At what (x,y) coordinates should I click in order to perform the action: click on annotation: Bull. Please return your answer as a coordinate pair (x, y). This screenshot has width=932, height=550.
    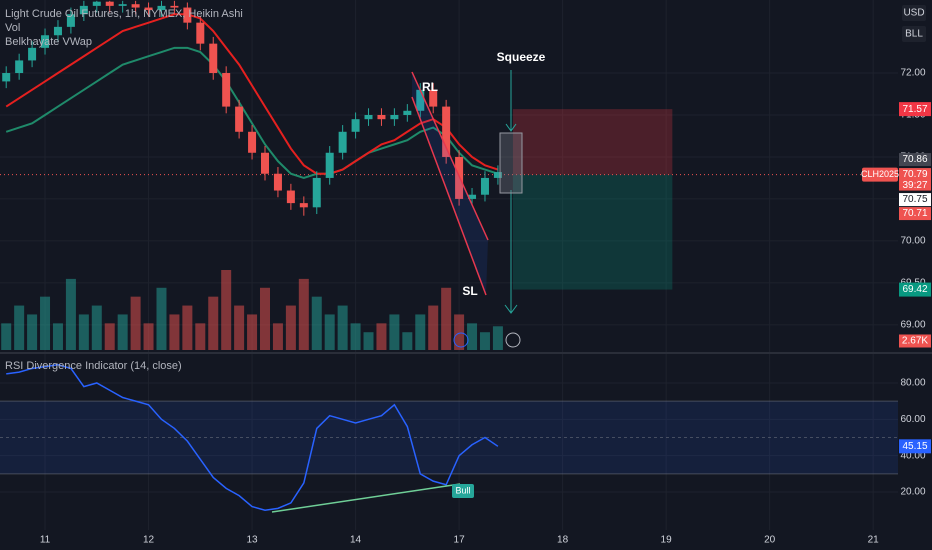
    Looking at the image, I should click on (462, 490).